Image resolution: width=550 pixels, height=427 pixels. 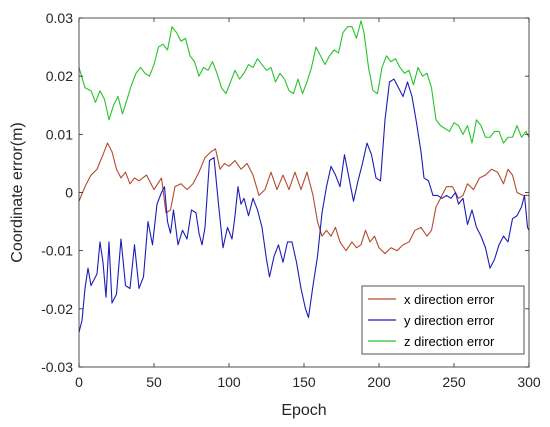 What do you see at coordinates (454, 382) in the screenshot?
I see `x-tick-label: 250` at bounding box center [454, 382].